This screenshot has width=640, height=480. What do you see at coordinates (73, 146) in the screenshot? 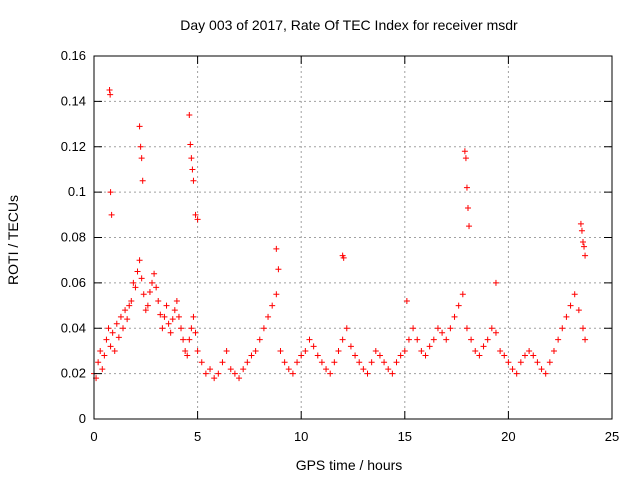
I see `y-tick-label: 0.12` at bounding box center [73, 146].